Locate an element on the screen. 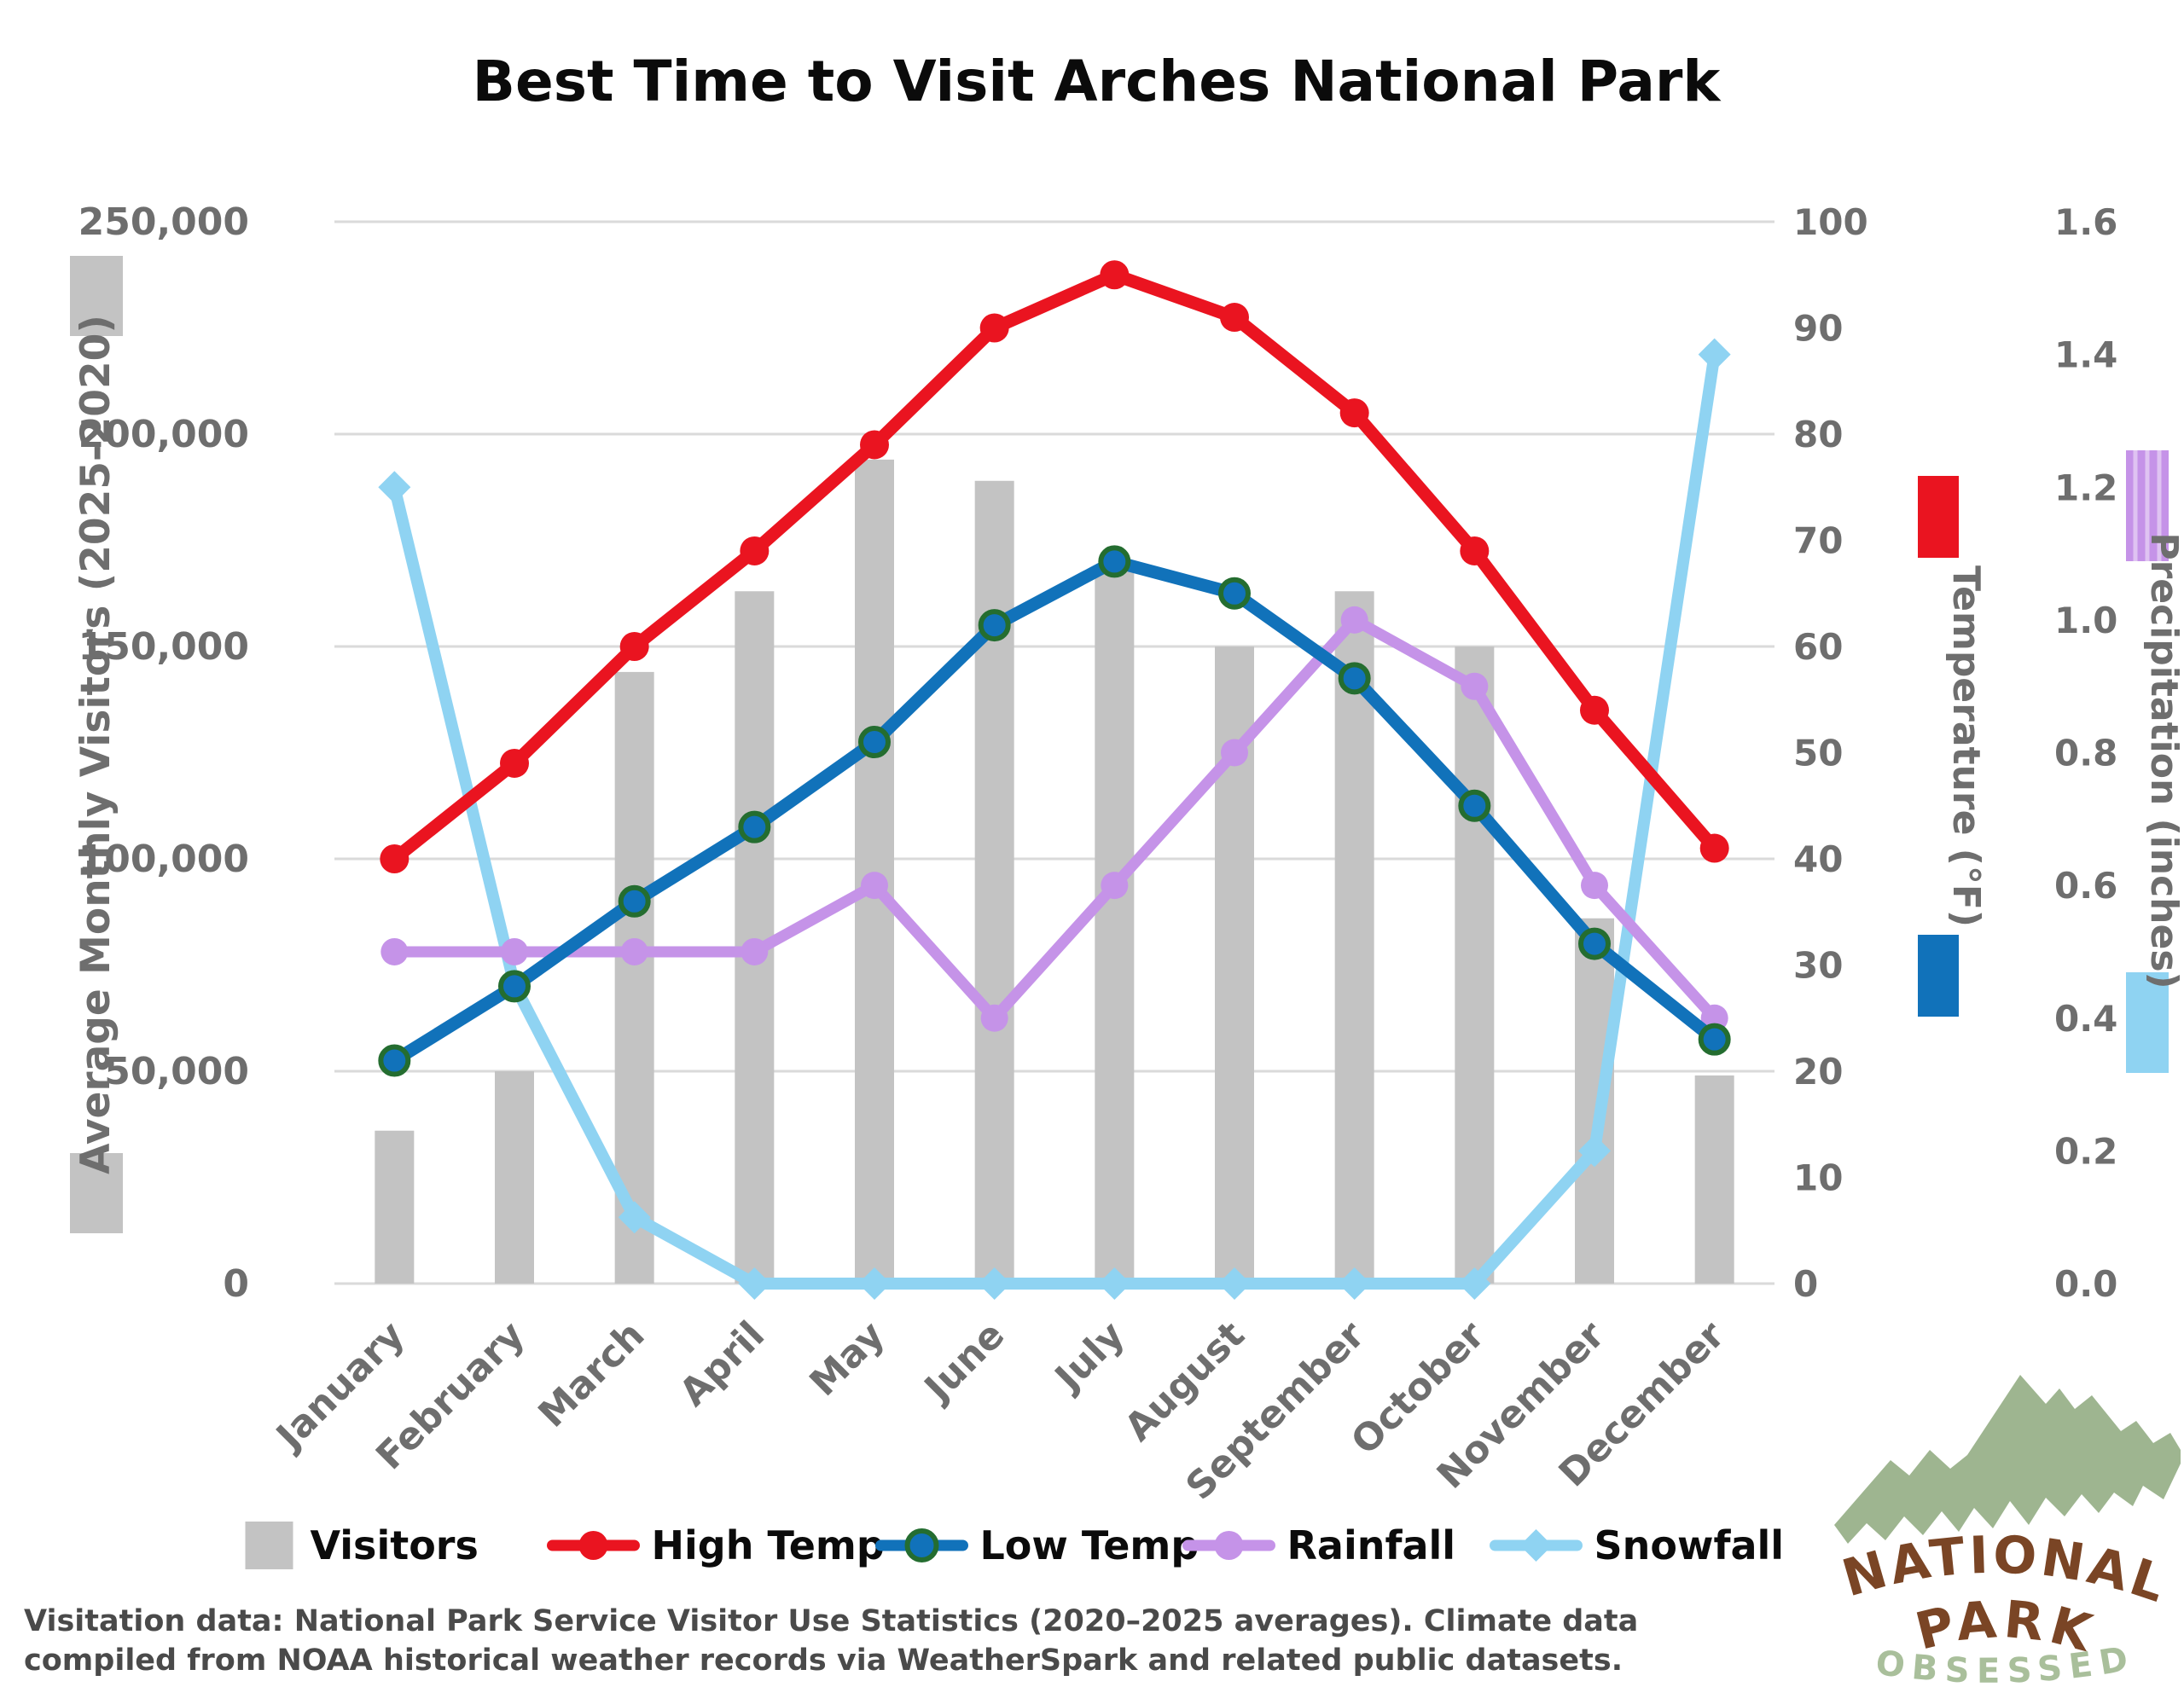 The height and width of the screenshot is (1687, 2184). legend-item-rainfall: Rainfall is located at coordinates (1319, 1545).